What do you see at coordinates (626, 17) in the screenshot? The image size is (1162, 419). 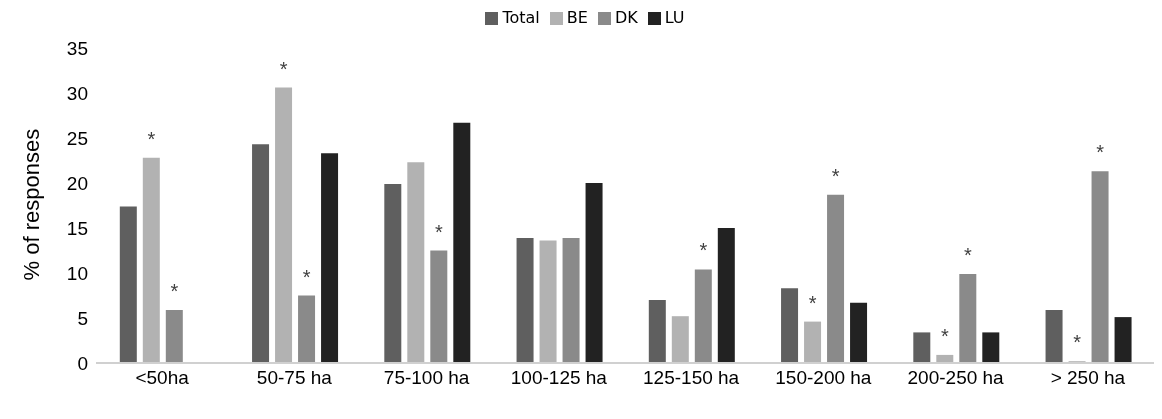 I see `legend-label: DK` at bounding box center [626, 17].